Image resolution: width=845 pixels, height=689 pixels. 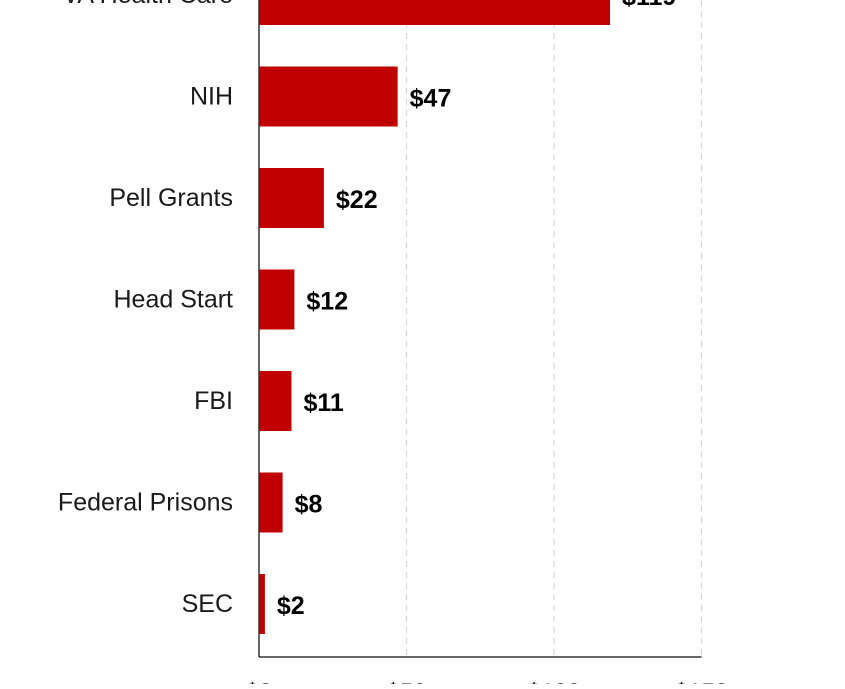 I want to click on bar-pell-grants, so click(x=291, y=198).